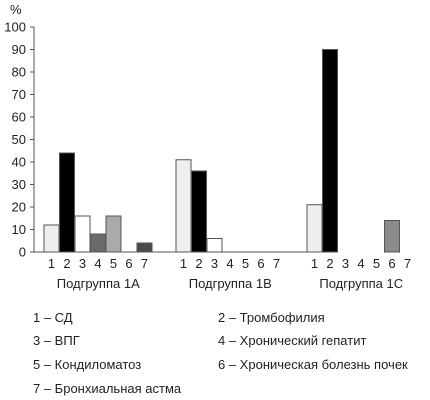  What do you see at coordinates (183, 206) in the screenshot?
I see `bar-group2-cat1` at bounding box center [183, 206].